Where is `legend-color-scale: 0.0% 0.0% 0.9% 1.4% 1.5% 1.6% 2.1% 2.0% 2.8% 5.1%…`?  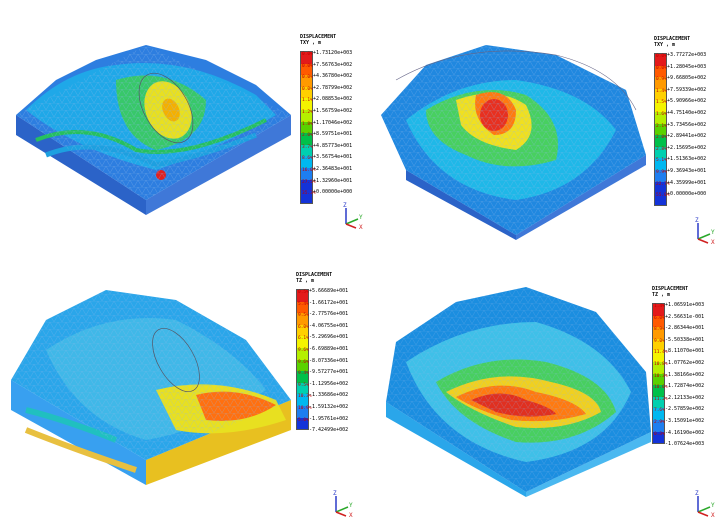 legend-color-scale: 0.0% 0.0% 0.9% 1.4% 1.5% 1.6% 2.1% 2.0% 2.8% 5.1%… is located at coordinates (662, 129).